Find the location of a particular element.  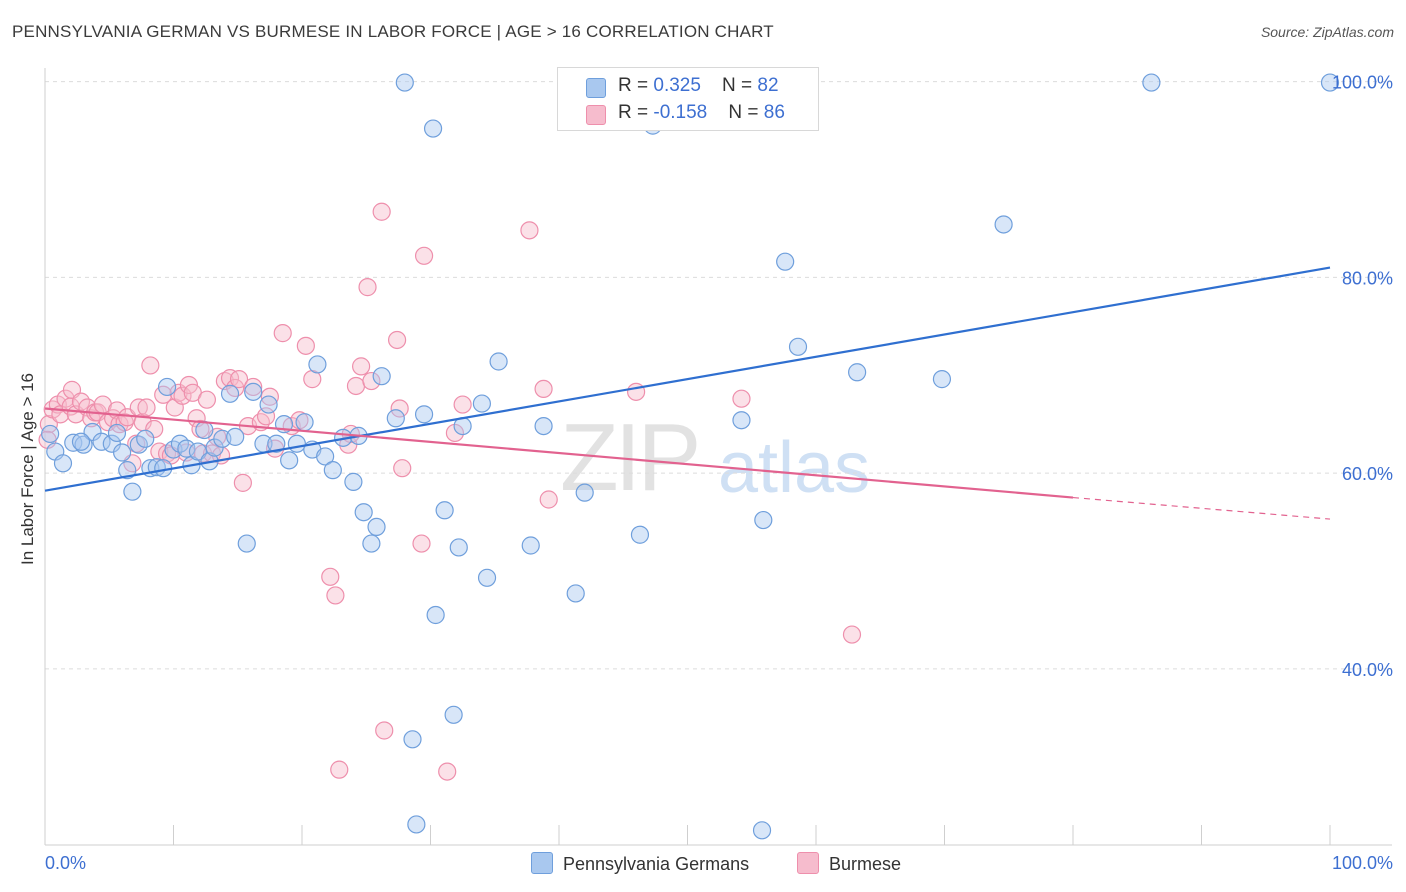

r-value: -0.158 is located at coordinates (680, 112).